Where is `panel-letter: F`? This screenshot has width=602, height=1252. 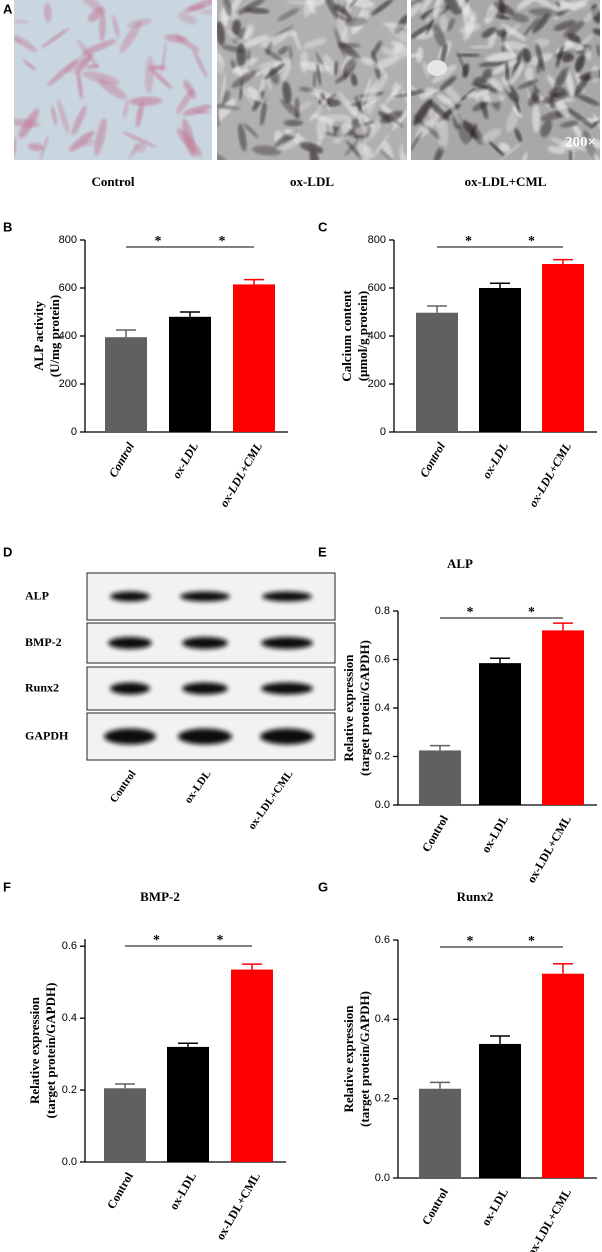
panel-letter: F is located at coordinates (7, 886).